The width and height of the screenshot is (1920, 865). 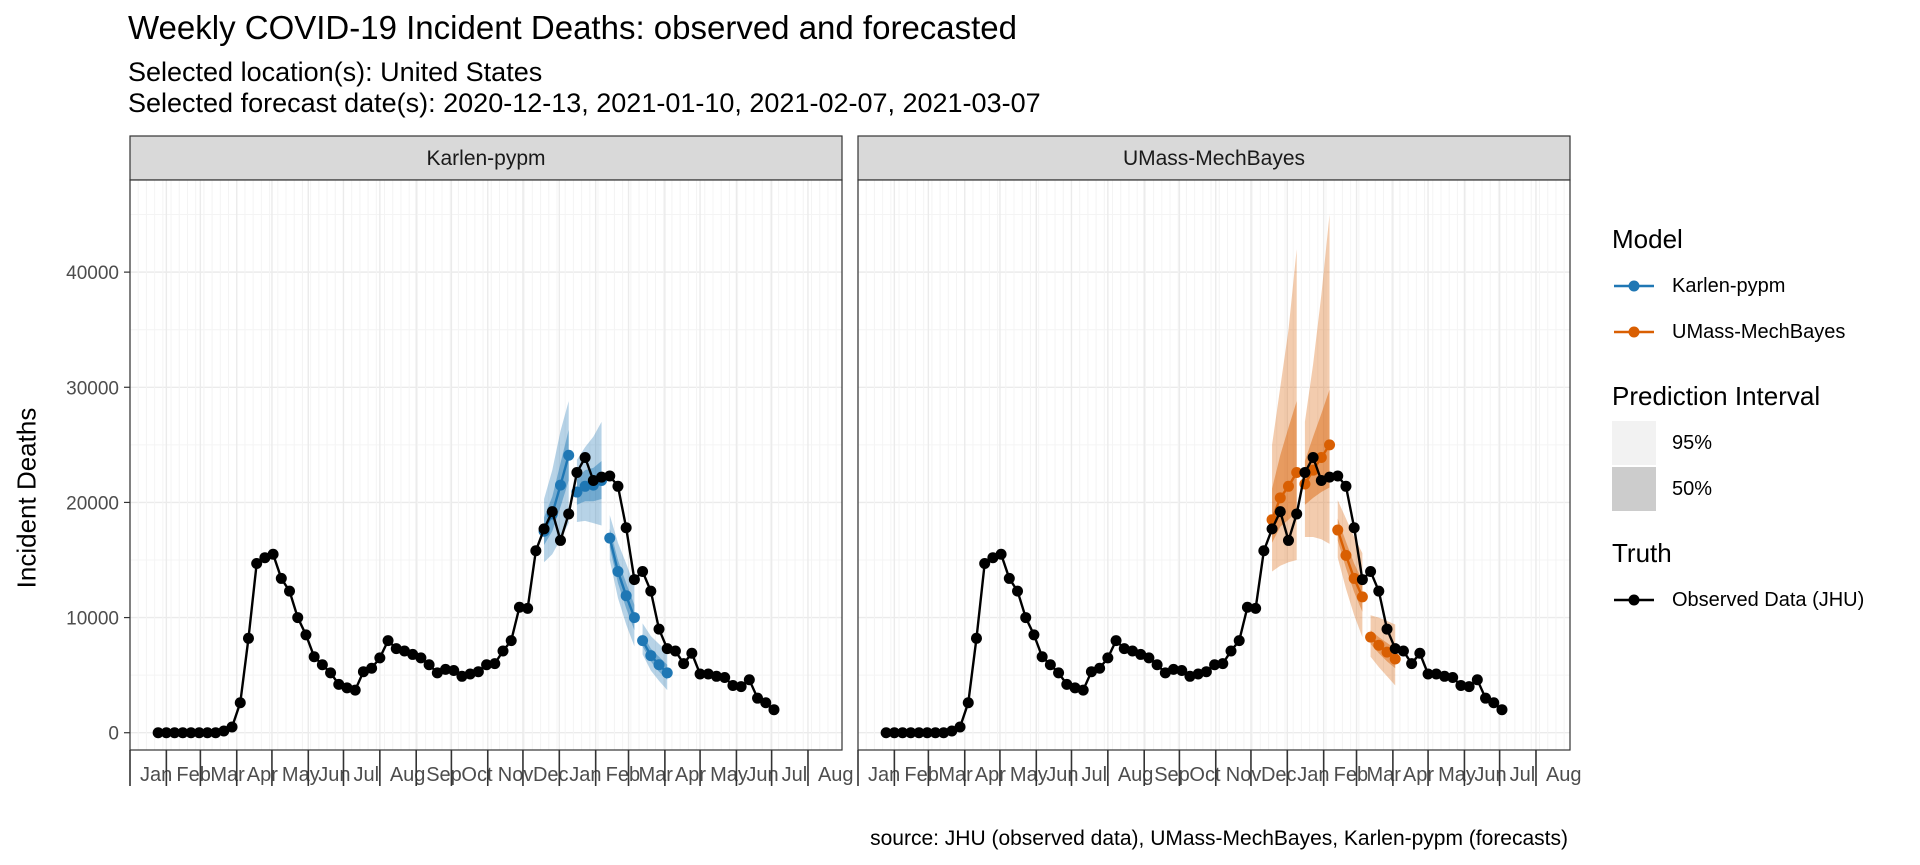 I want to click on x-tick-label: Oct, so click(x=477, y=775).